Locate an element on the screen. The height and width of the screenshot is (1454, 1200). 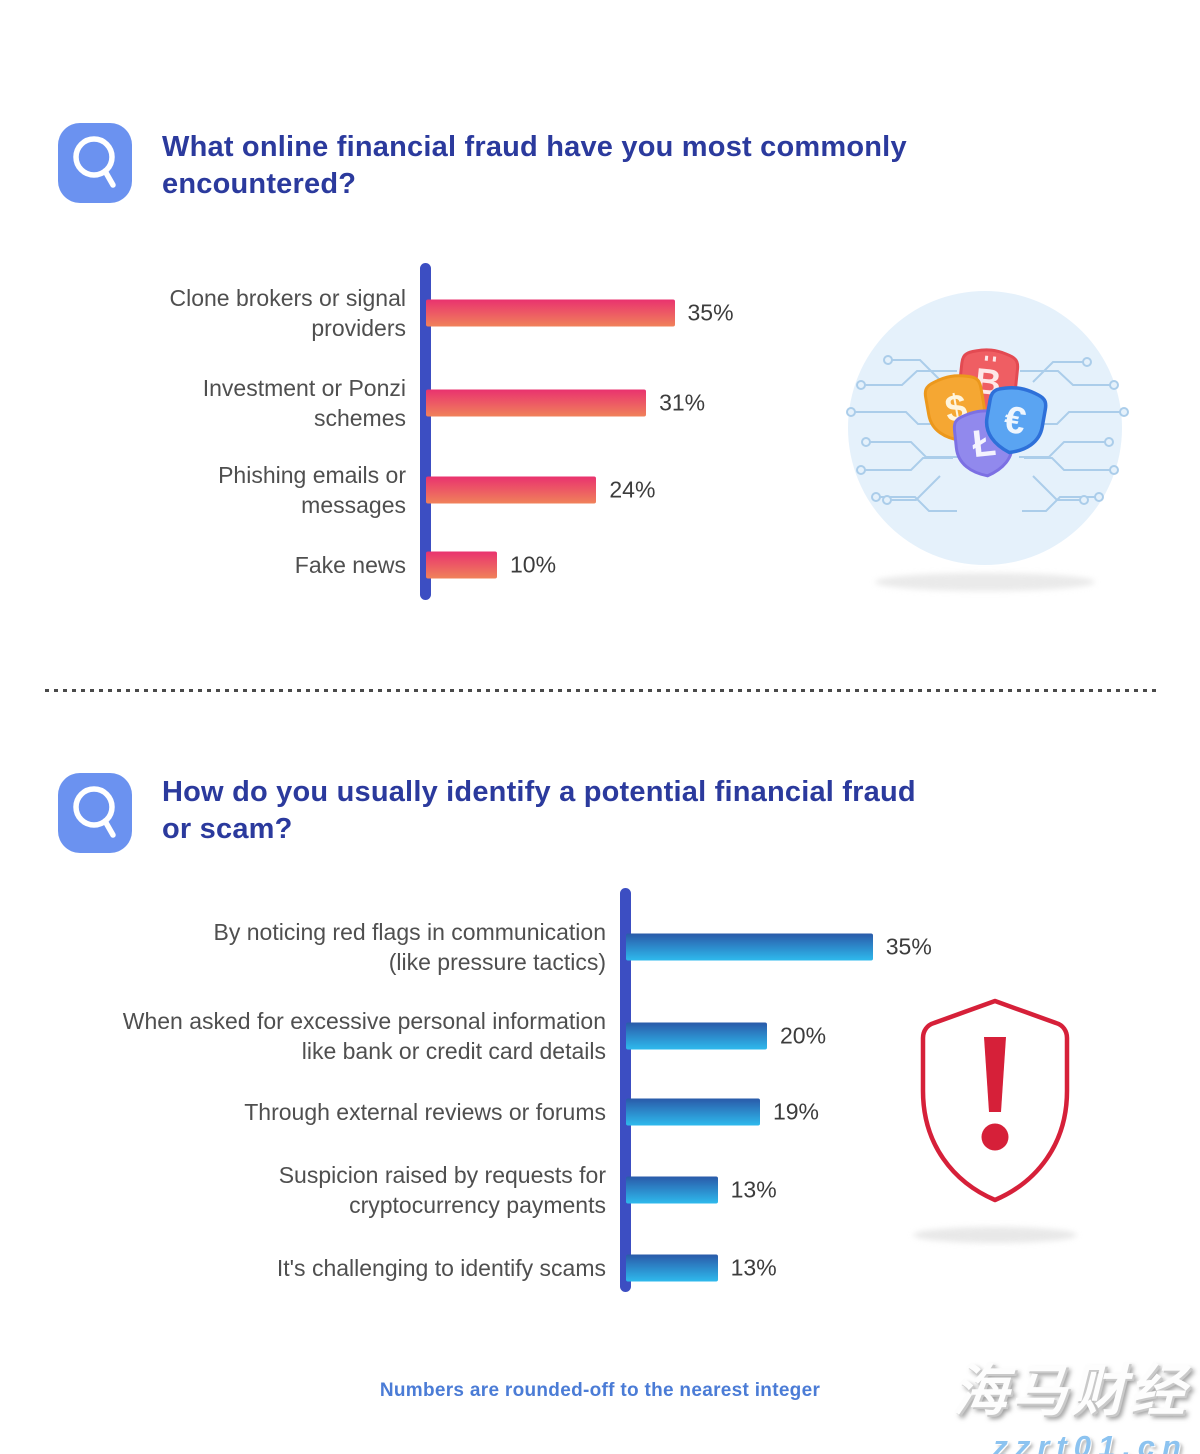
bar-label: It's challenging to identify scams is located at coordinates (441, 1268).